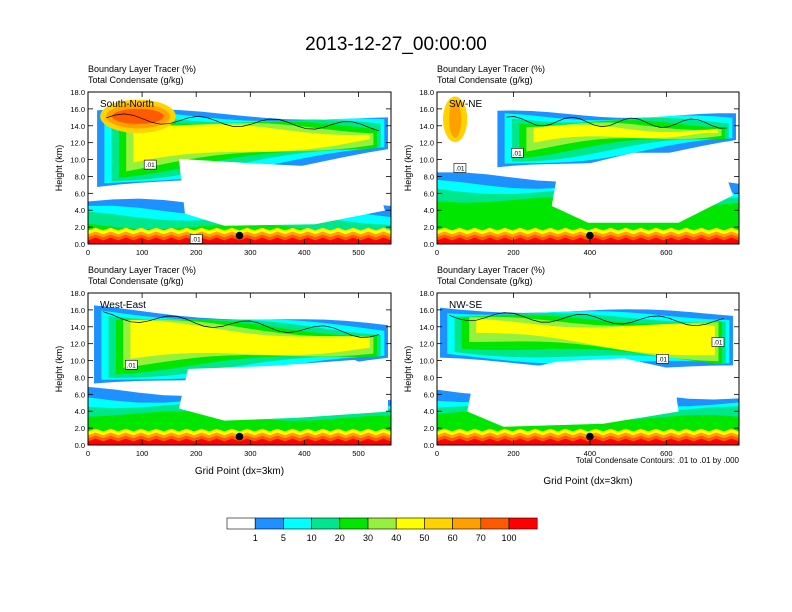 Image resolution: width=792 pixels, height=612 pixels. Describe the element at coordinates (437, 453) in the screenshot. I see `x-tick-label: 0` at that location.